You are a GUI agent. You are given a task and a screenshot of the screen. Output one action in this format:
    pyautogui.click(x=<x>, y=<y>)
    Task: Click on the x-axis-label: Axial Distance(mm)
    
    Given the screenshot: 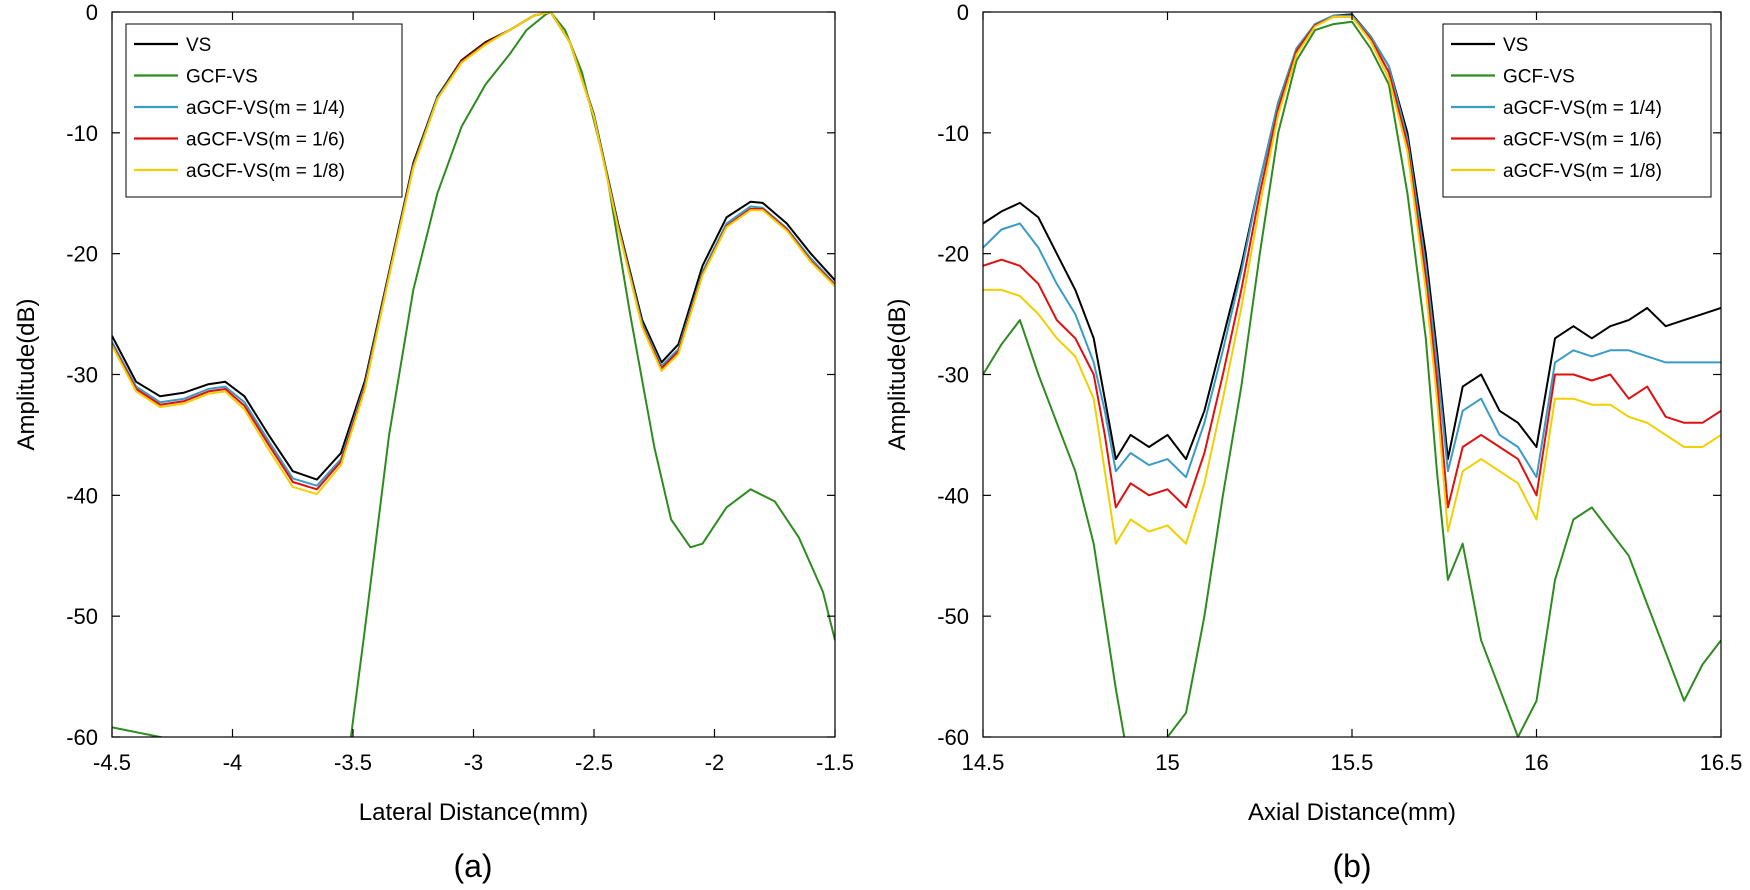 What is the action you would take?
    pyautogui.click(x=1352, y=812)
    